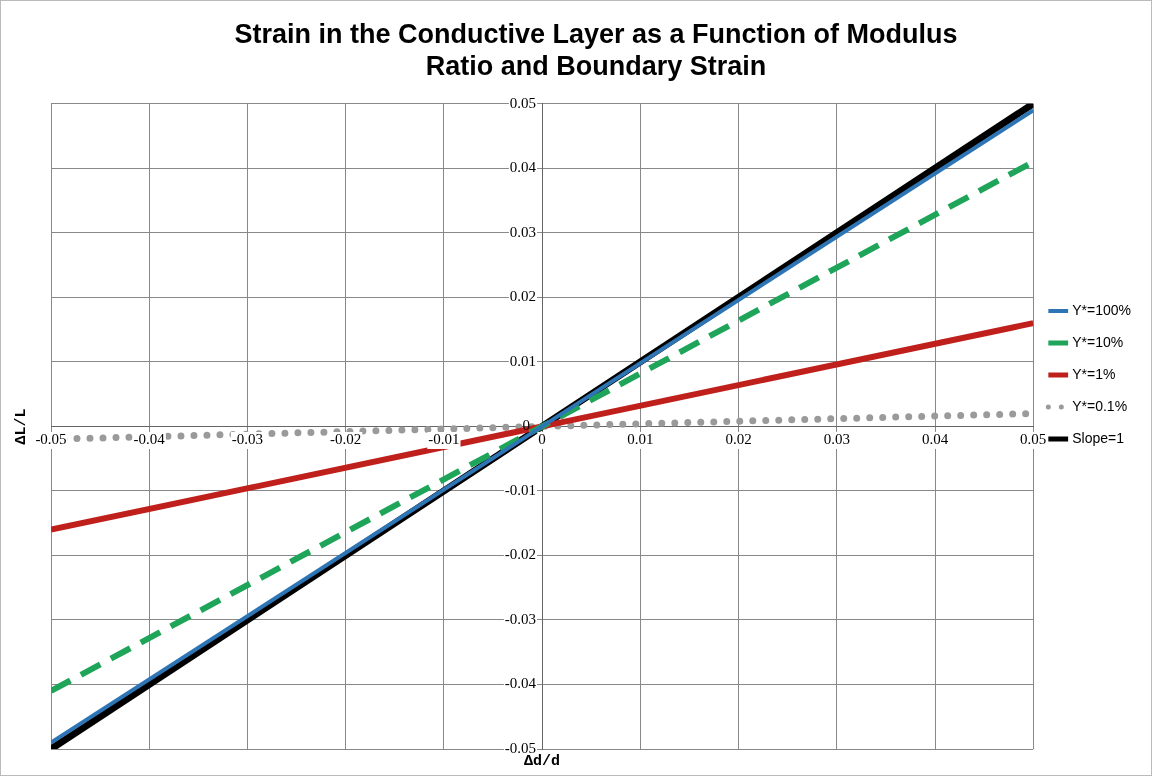  Describe the element at coordinates (444, 439) in the screenshot. I see `x-tick-label: -0.01` at that location.